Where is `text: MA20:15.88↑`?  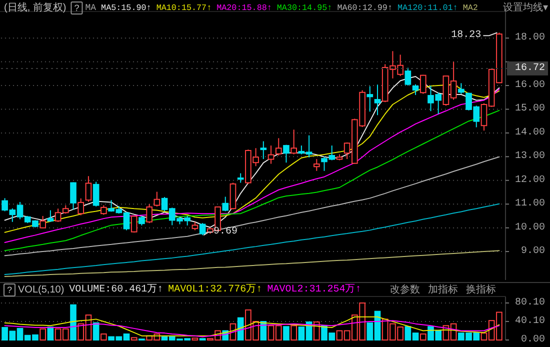
text: MA20:15.88↑ is located at coordinates (244, 8).